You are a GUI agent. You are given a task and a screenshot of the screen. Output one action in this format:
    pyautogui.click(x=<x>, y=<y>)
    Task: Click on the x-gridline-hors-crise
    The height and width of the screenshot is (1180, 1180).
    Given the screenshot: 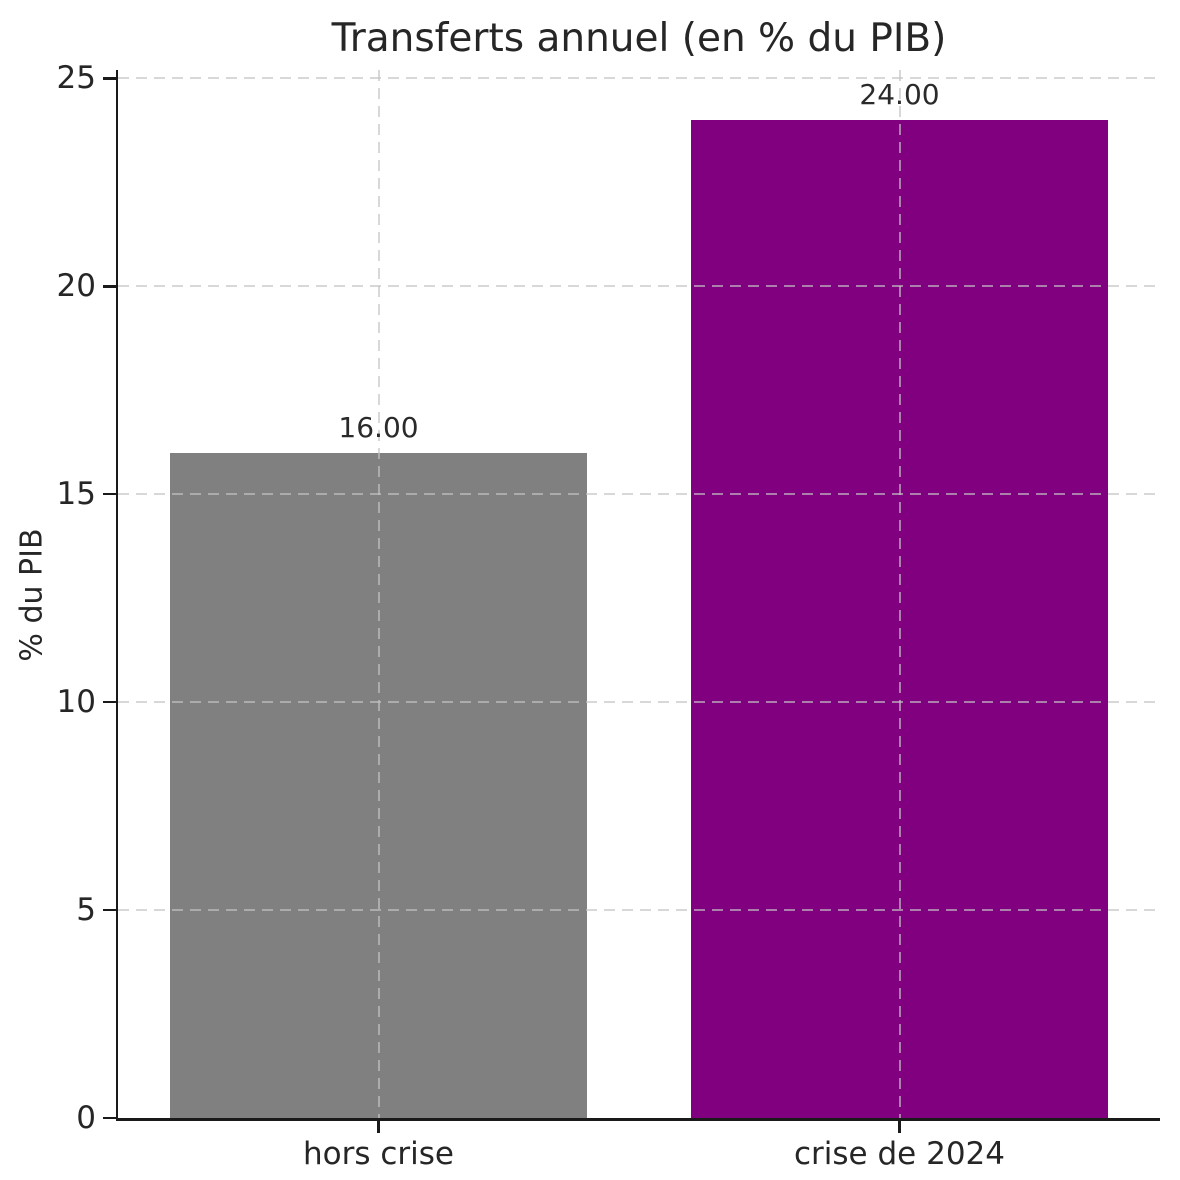 What is the action you would take?
    pyautogui.click(x=378, y=594)
    